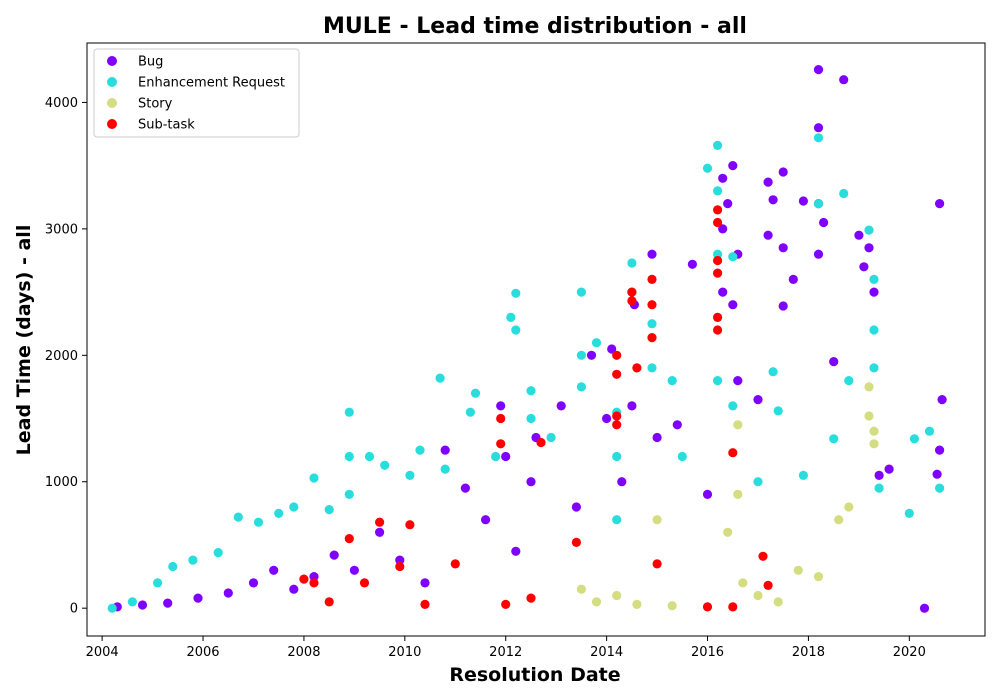 This screenshot has height=700, width=1000. I want to click on series-story, so click(727, 496).